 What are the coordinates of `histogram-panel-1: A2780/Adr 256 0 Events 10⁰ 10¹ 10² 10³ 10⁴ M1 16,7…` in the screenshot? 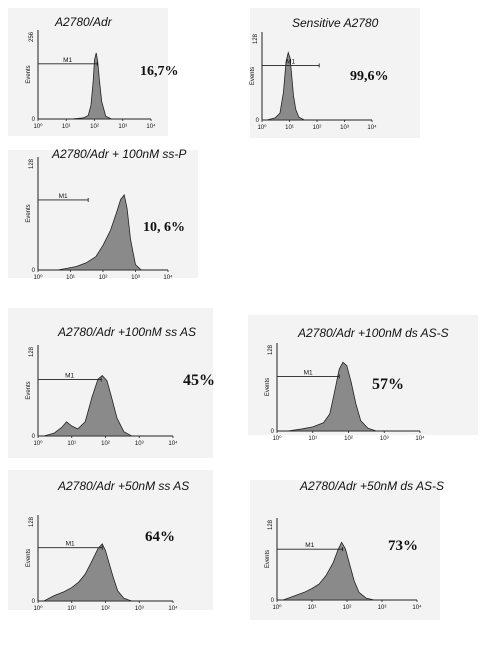 It's located at (93, 72).